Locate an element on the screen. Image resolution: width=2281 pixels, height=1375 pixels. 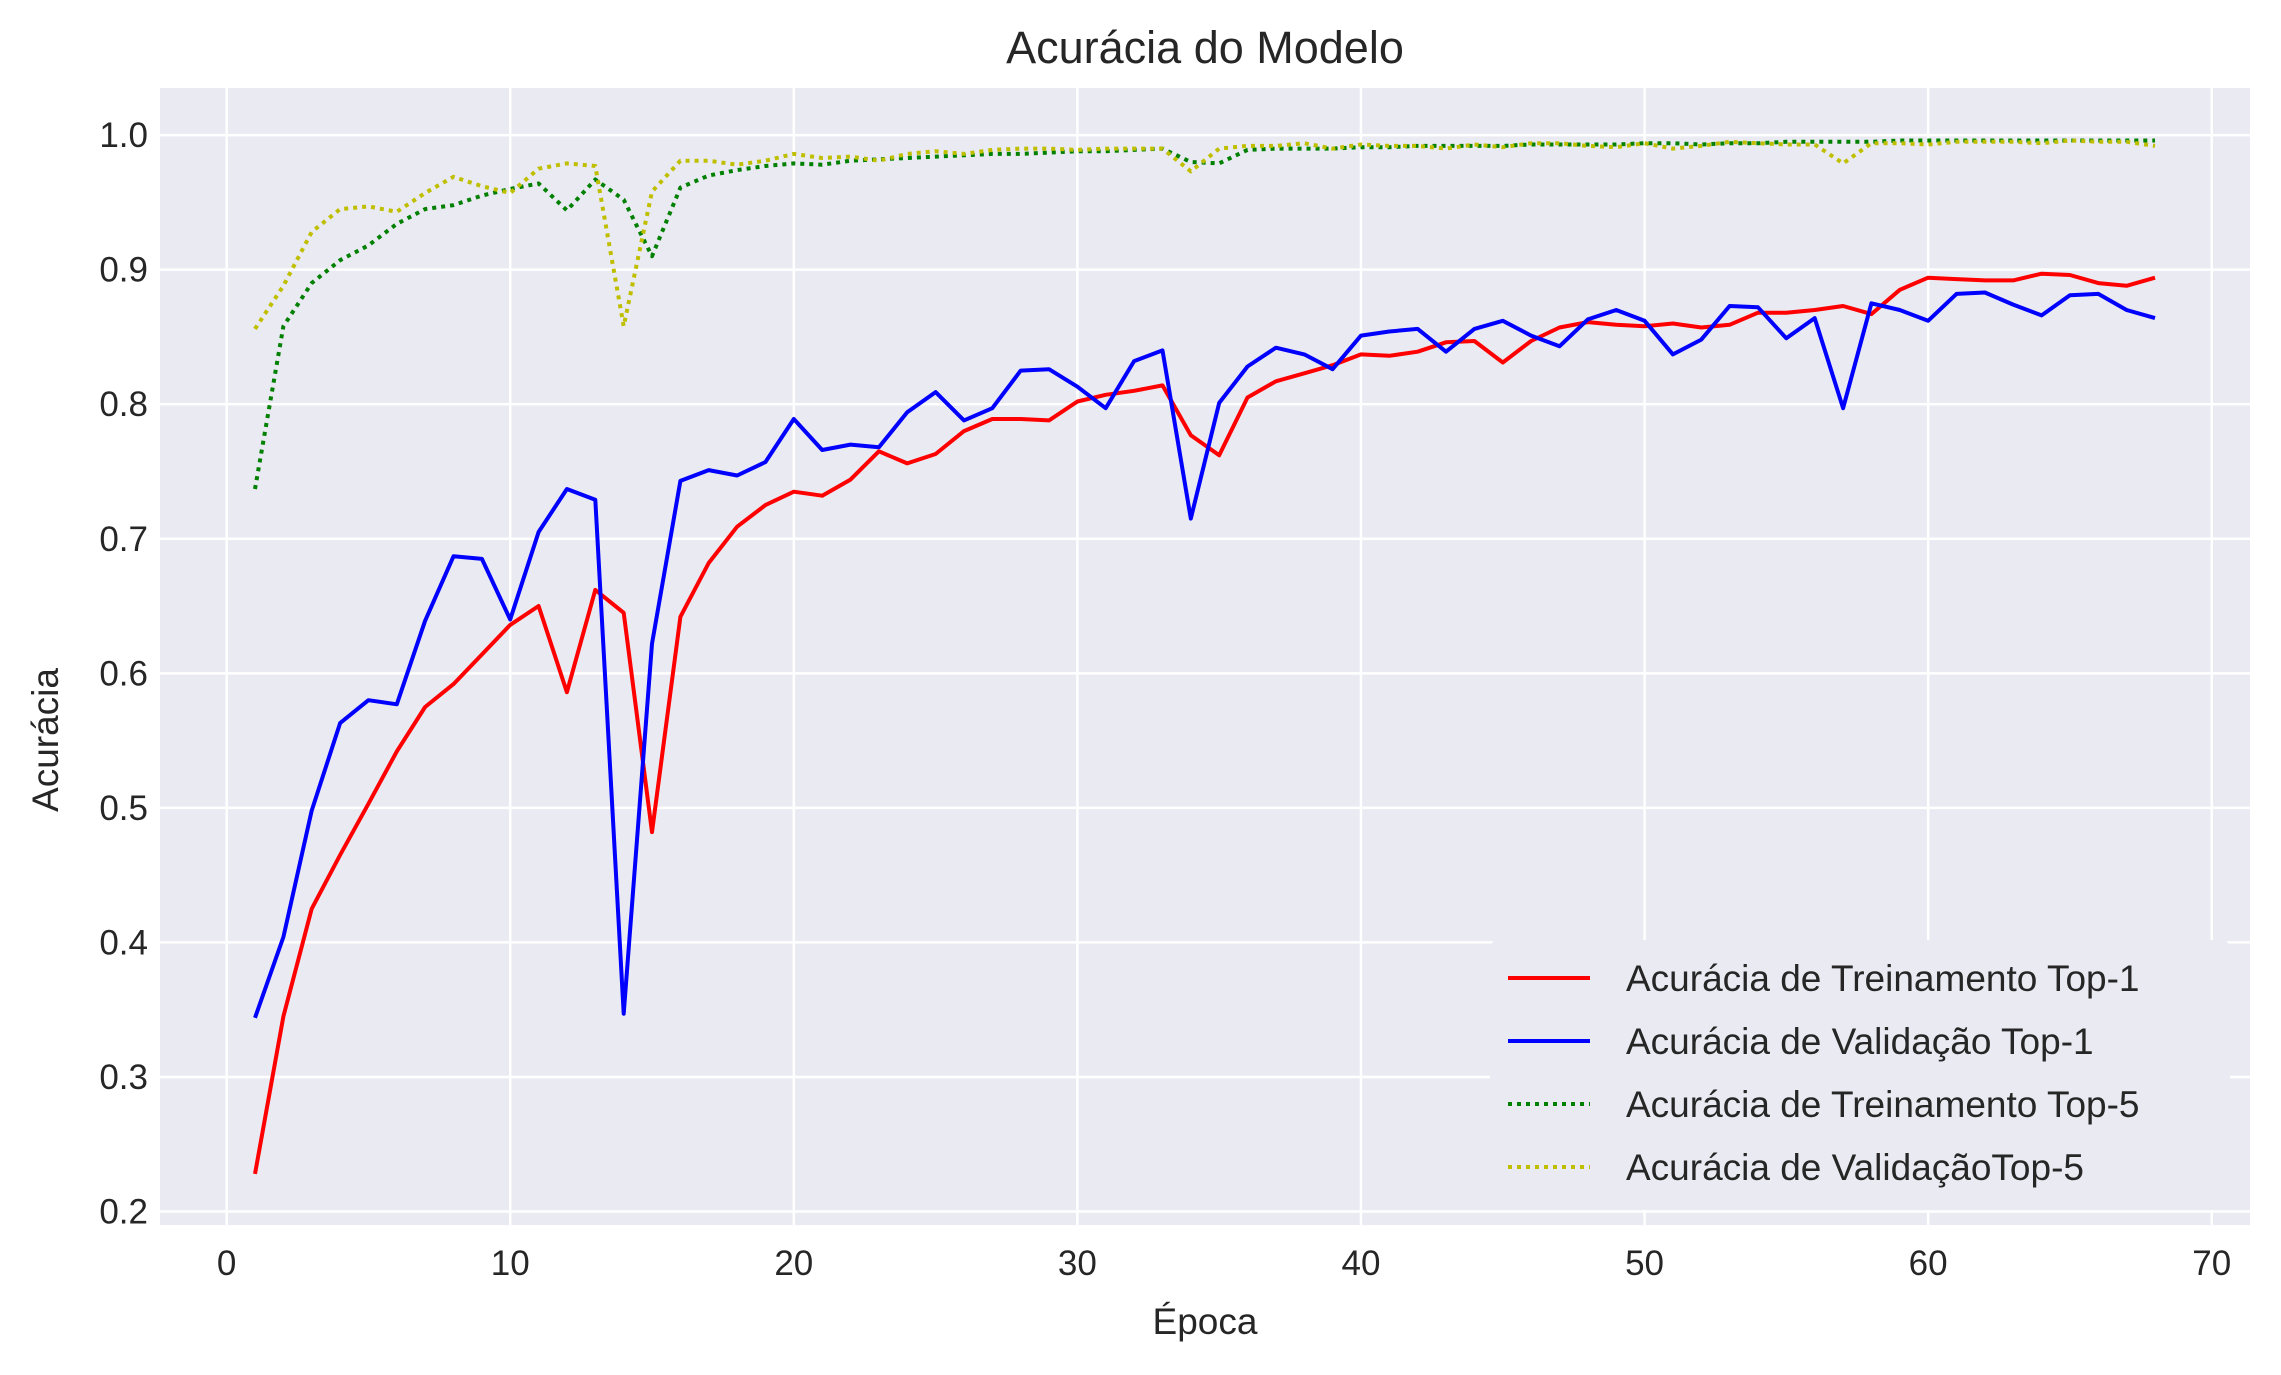
y-tick-label: 0.9 is located at coordinates (123, 270).